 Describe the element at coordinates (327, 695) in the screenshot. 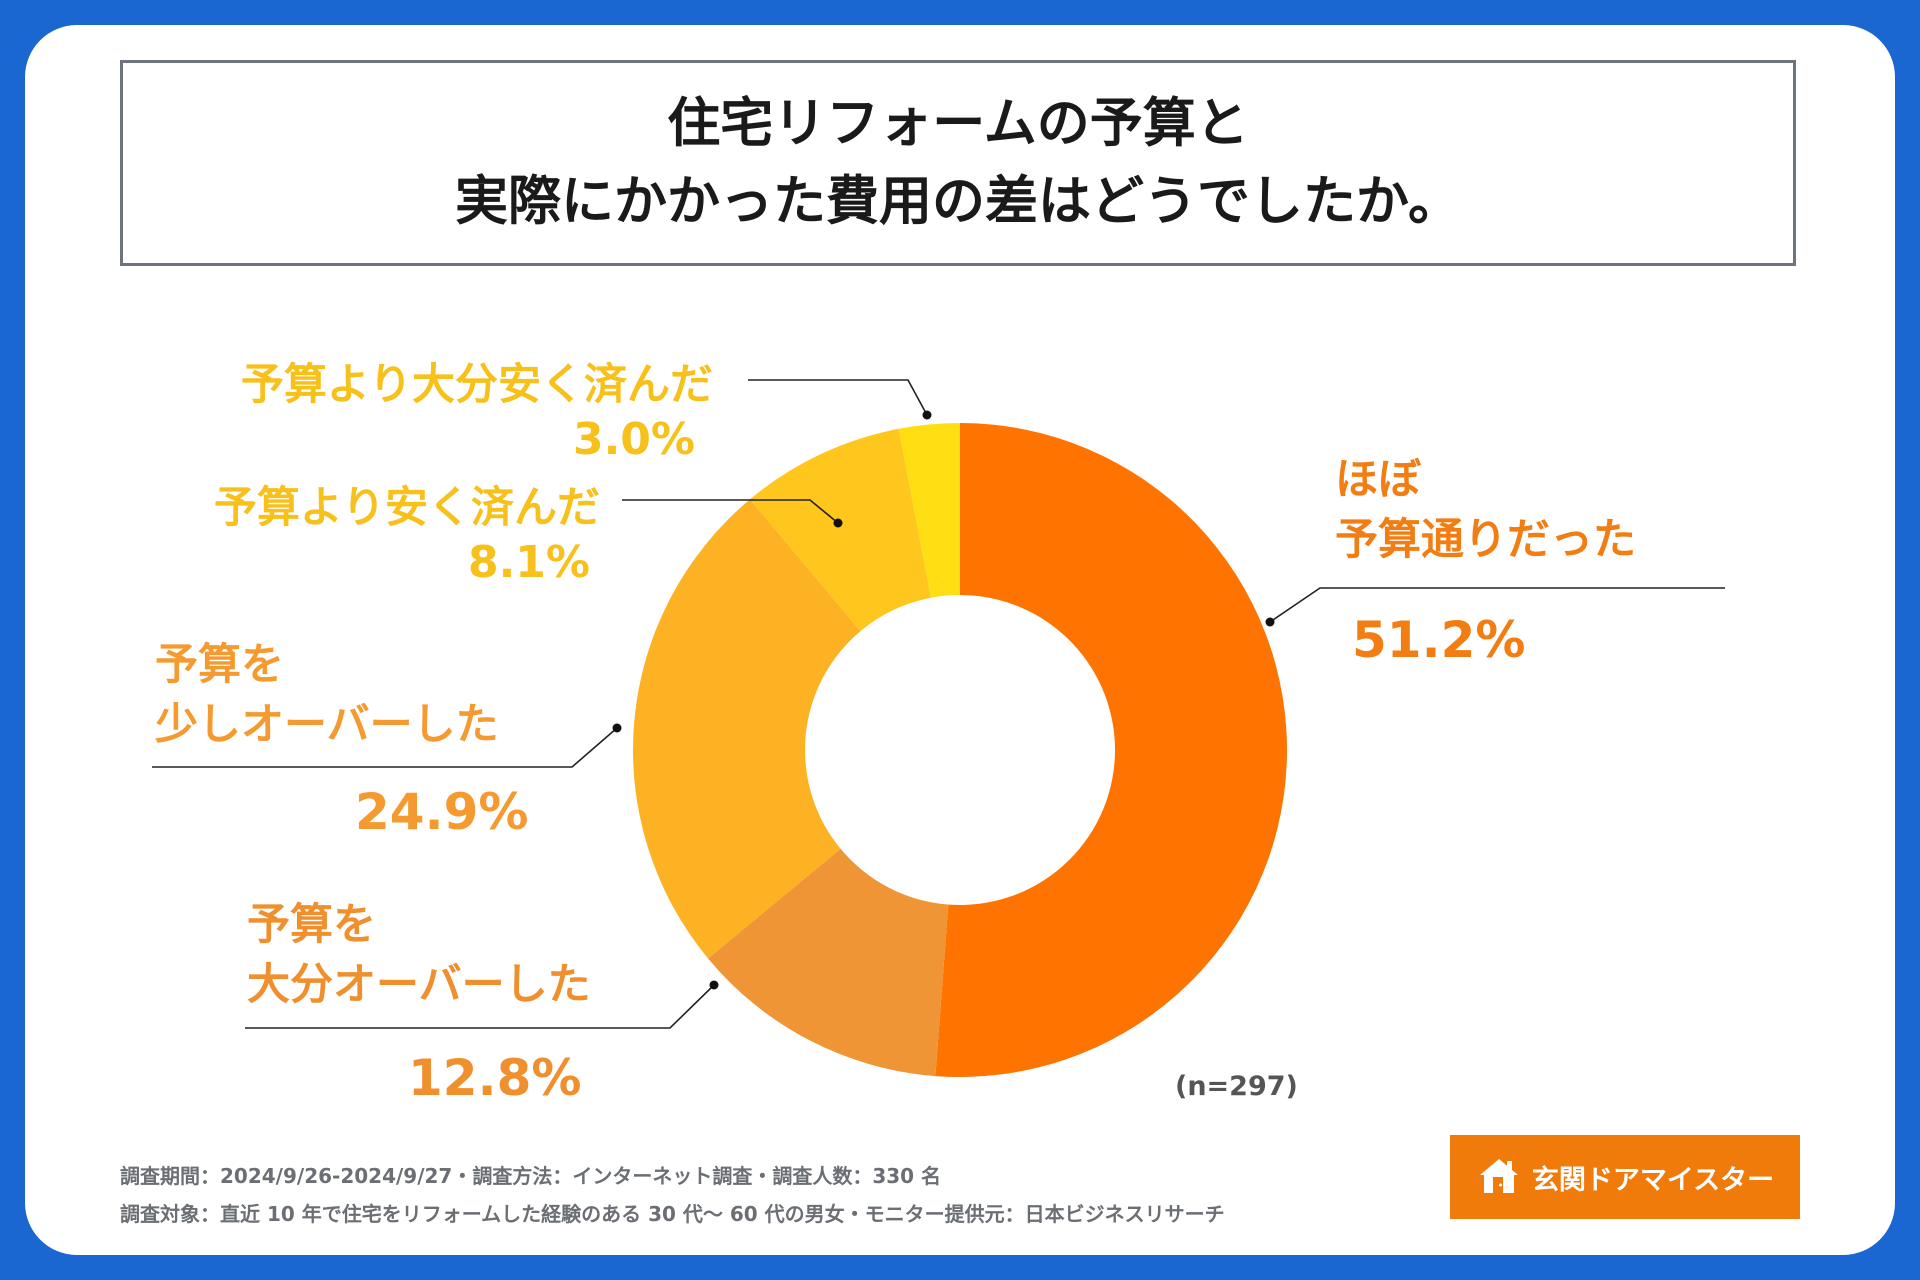

I see `slice-label-slight-over: 予算を 少しオーバーした` at that location.